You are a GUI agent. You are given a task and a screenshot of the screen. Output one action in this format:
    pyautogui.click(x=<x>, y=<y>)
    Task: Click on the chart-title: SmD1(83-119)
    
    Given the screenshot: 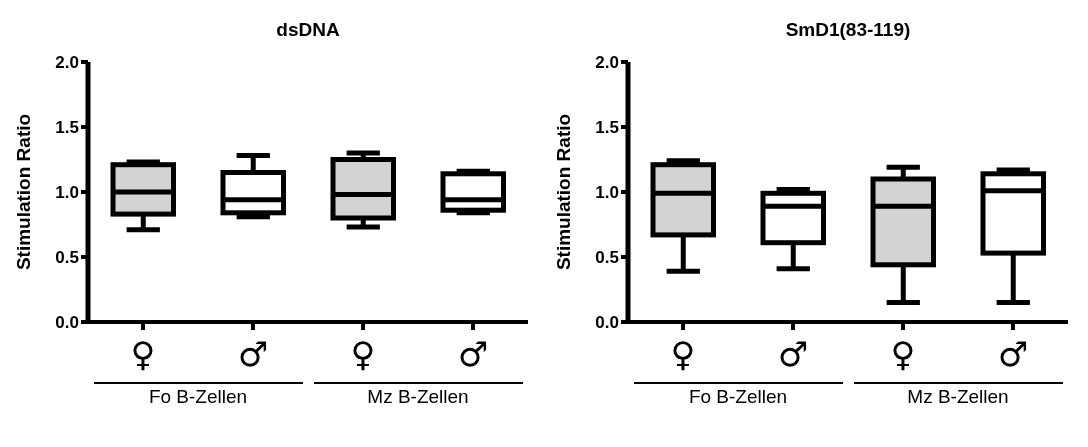 What is the action you would take?
    pyautogui.click(x=848, y=30)
    